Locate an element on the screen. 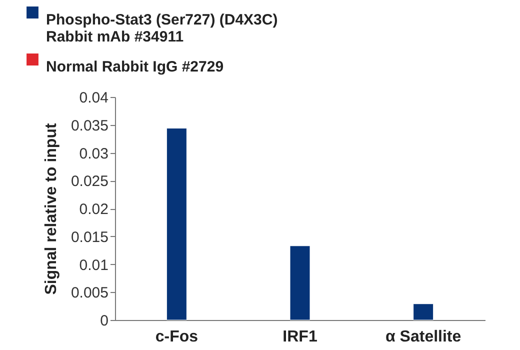  x-tick-label: c-Fos is located at coordinates (176, 337).